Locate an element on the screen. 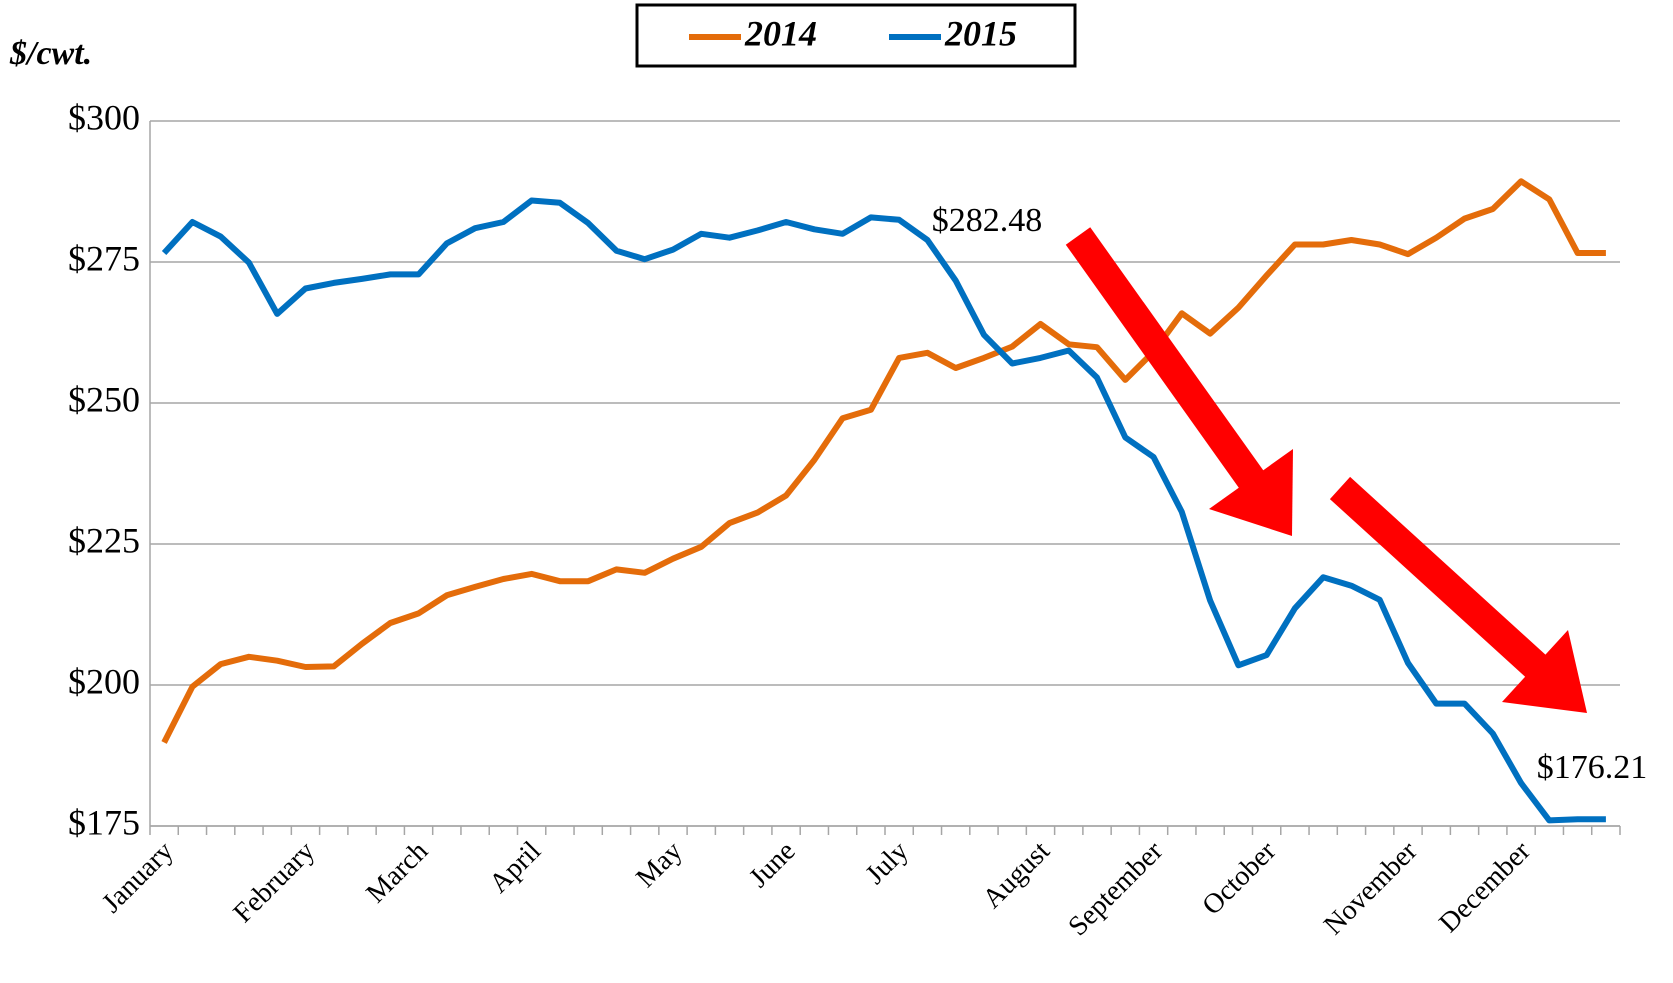 Image resolution: width=1673 pixels, height=983 pixels. x-tick-label: May is located at coordinates (659, 865).